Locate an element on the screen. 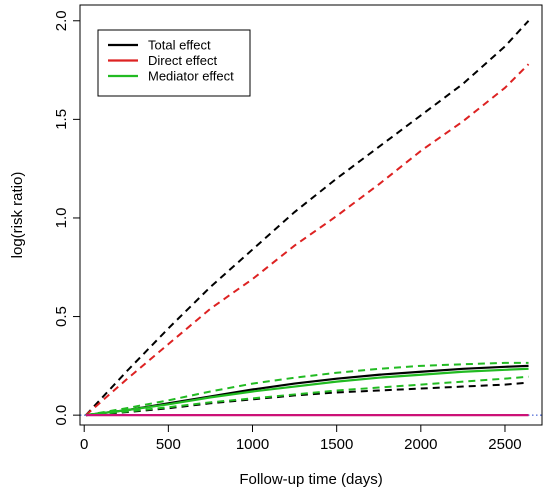 The width and height of the screenshot is (543, 500). legend-label: Total effect is located at coordinates (179, 45).